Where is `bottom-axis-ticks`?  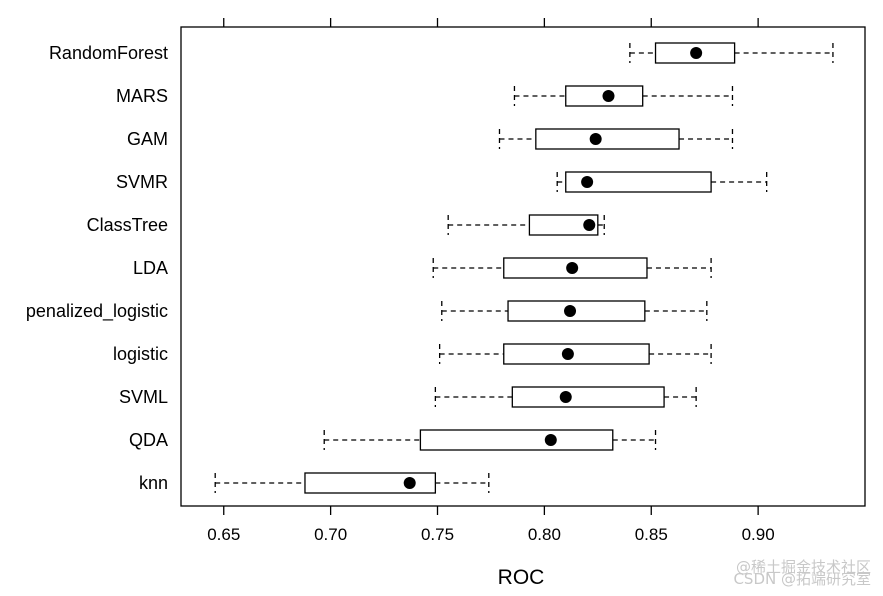 bottom-axis-ticks is located at coordinates (491, 510).